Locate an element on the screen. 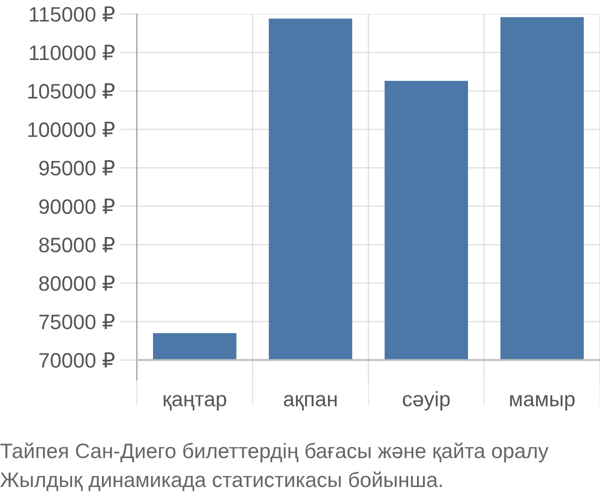 Image resolution: width=600 pixels, height=500 pixels. y-tick-label: 95000 ₽ is located at coordinates (77, 168).